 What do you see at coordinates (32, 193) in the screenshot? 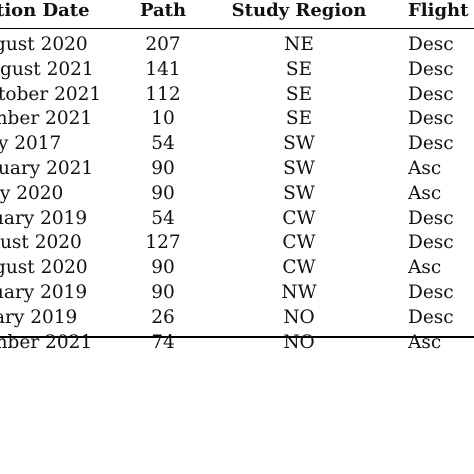
I see `cell-acquisition-date: ly 2020` at bounding box center [32, 193].